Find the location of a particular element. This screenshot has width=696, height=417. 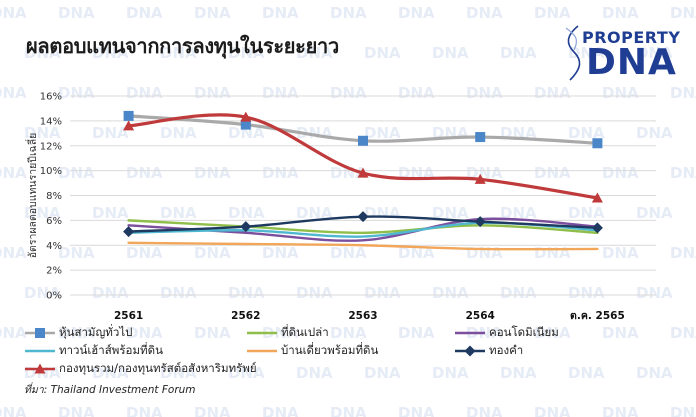

legend-label: กองทุนรวม/กองทุนทรัสต์อสังหาริมทรัพย์ is located at coordinates (158, 368).